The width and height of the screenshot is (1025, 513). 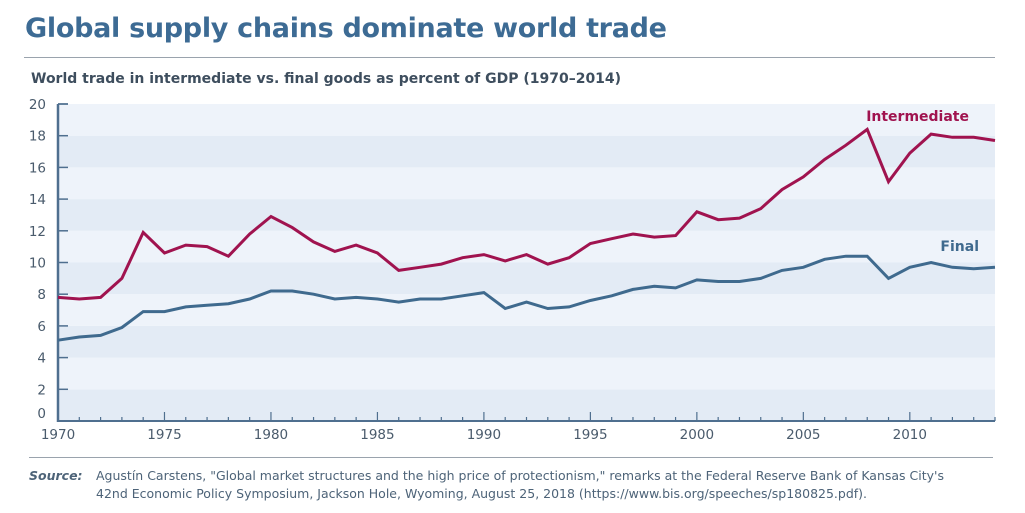 I want to click on y-tick-label: 12, so click(x=37, y=232).